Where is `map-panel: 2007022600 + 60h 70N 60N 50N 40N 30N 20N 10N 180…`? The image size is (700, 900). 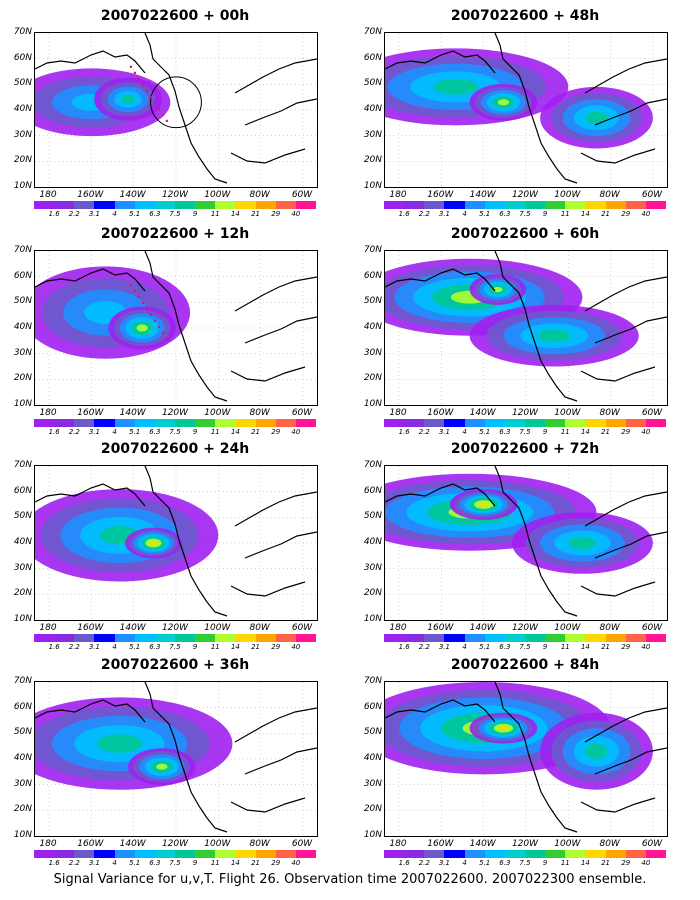
map-panel: 2007022600 + 60h 70N 60N 50N 40N 30N 20N 10N 180… is located at coordinates (525, 327).